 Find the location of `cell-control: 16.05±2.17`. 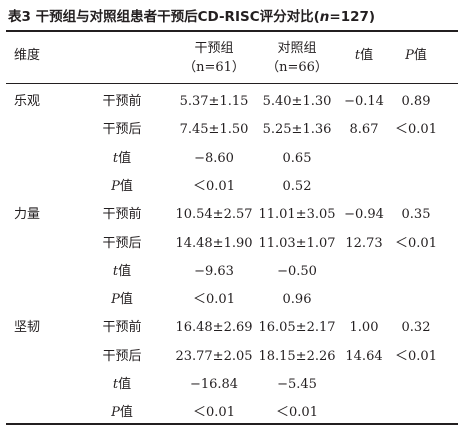

cell-control: 16.05±2.17 is located at coordinates (297, 327).